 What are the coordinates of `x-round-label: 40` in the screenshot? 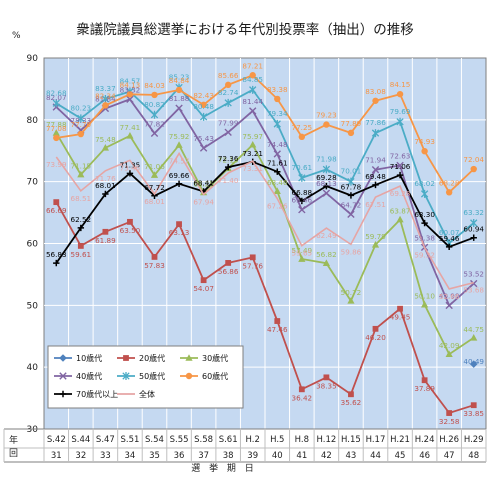 It's located at (277, 456).